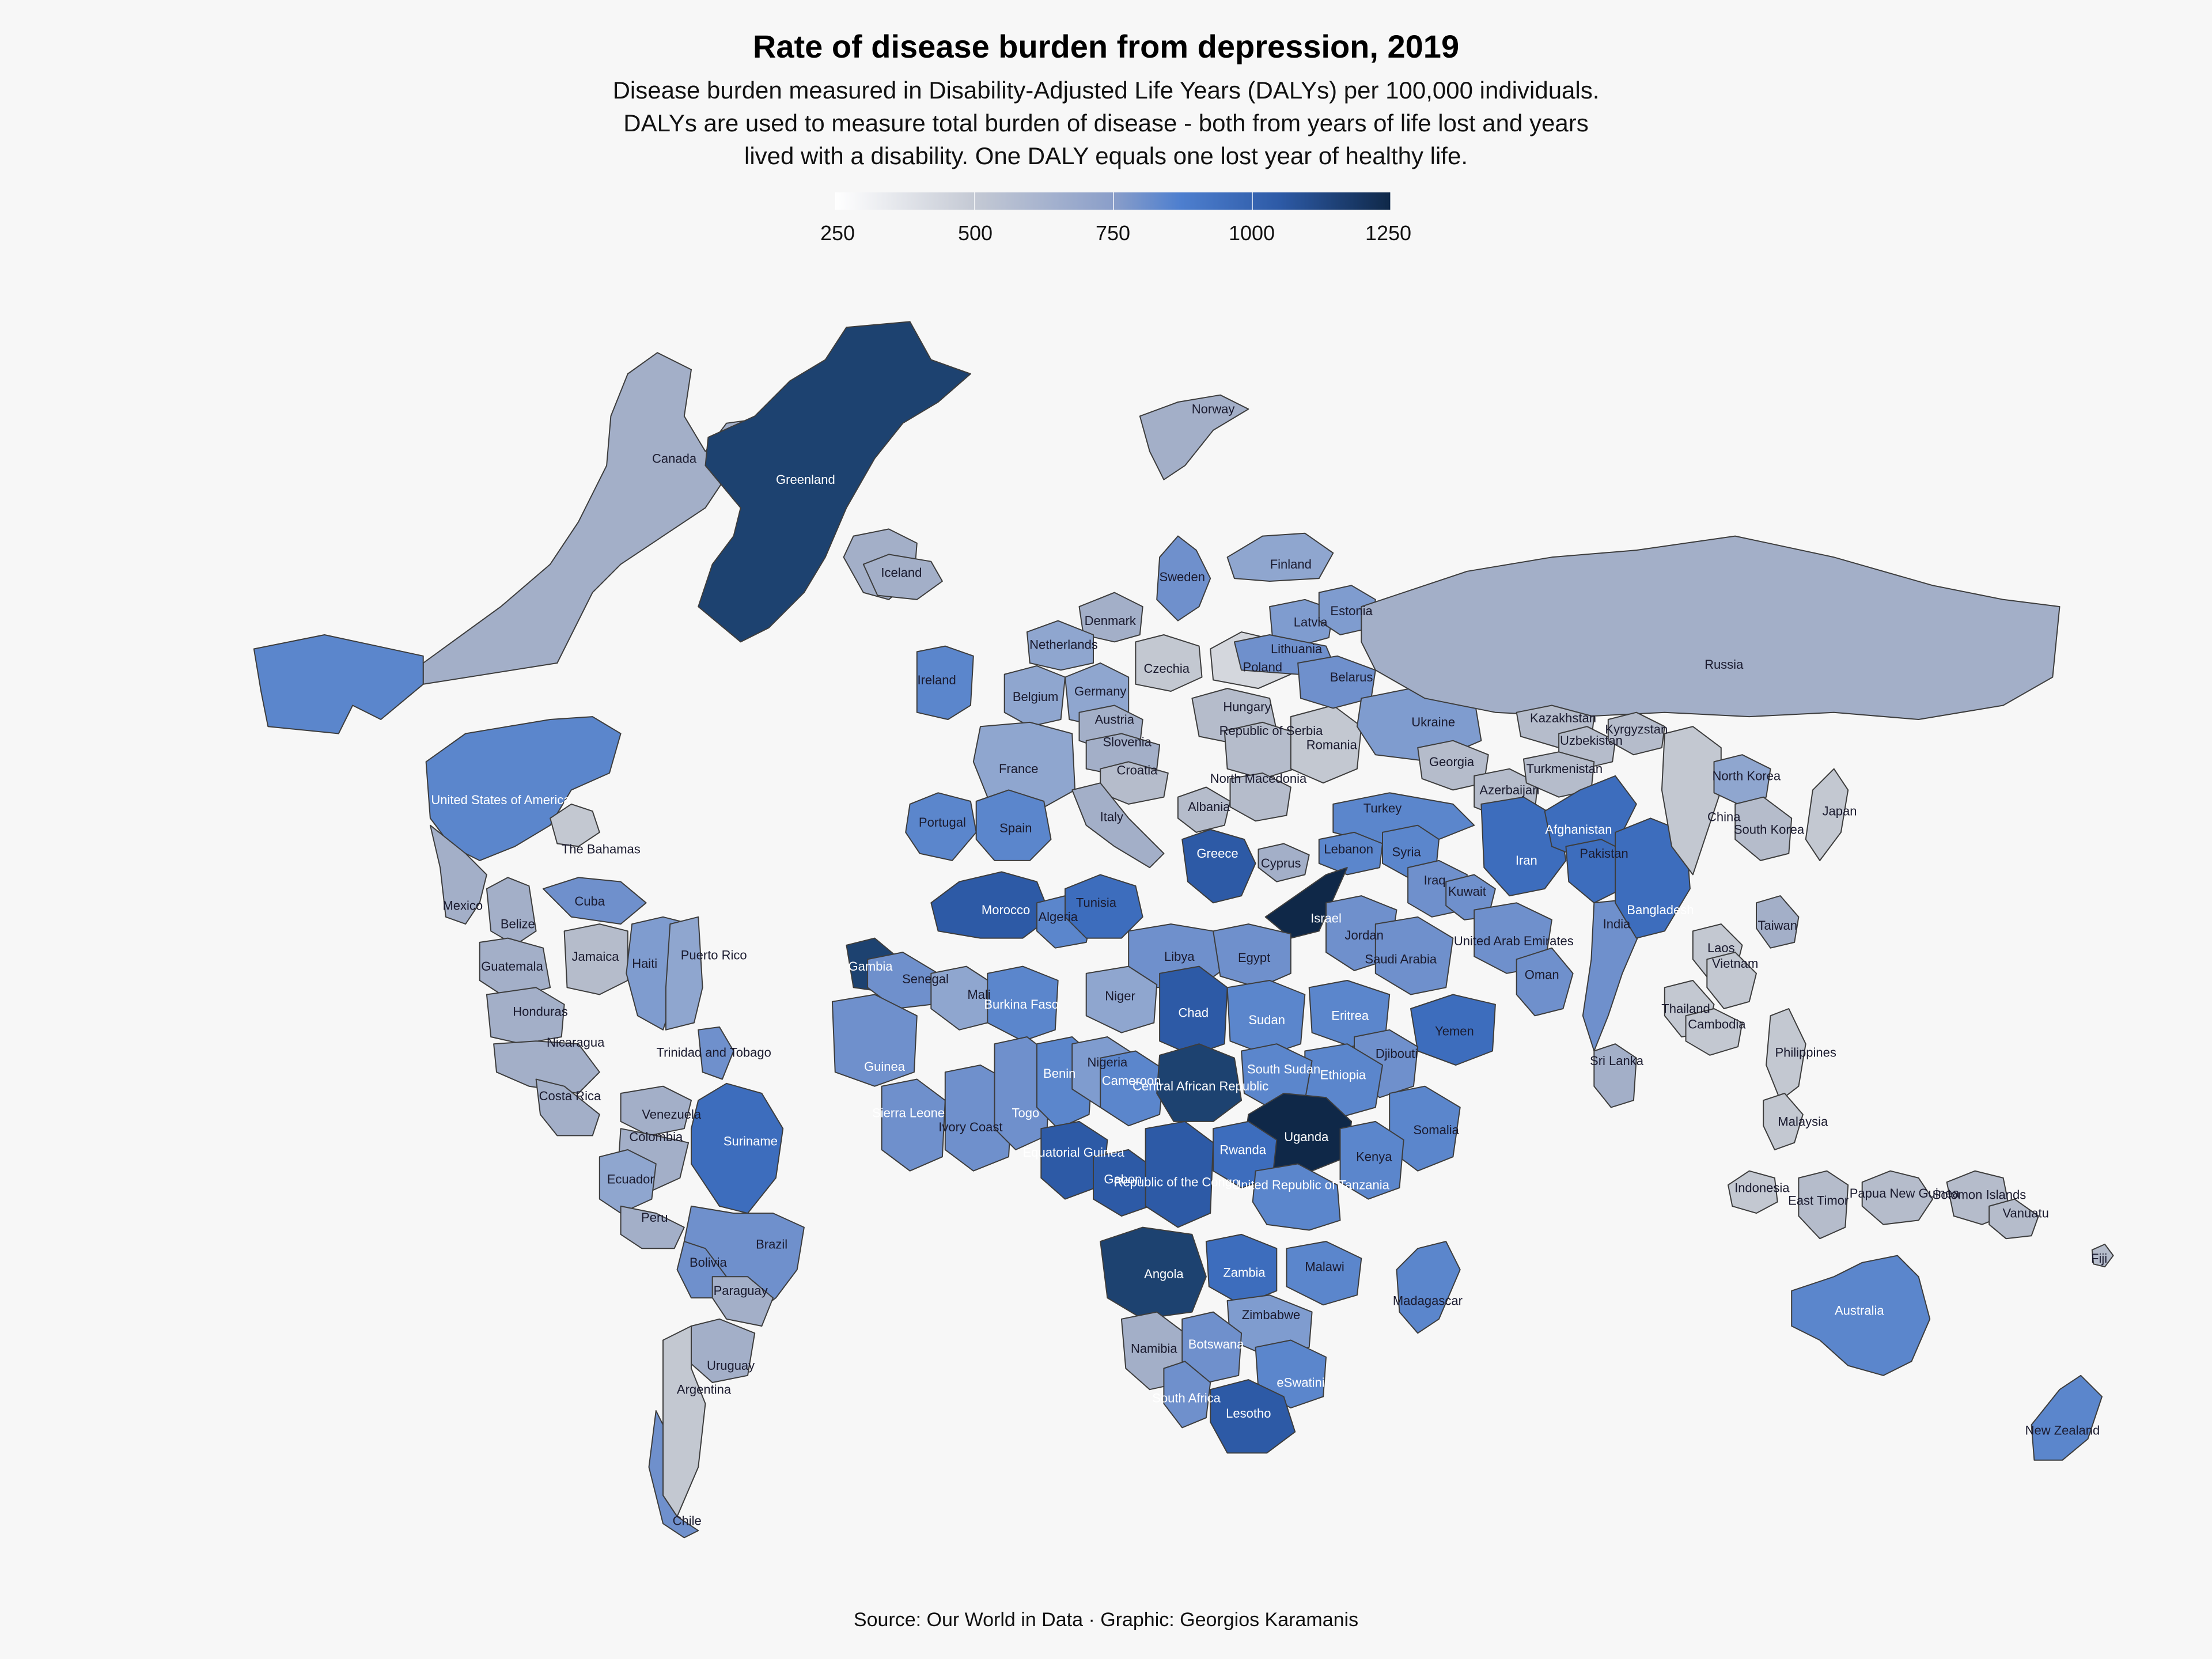 This screenshot has width=2212, height=1659. I want to click on country-label-central-african-republic: Central African Republic, so click(1200, 1086).